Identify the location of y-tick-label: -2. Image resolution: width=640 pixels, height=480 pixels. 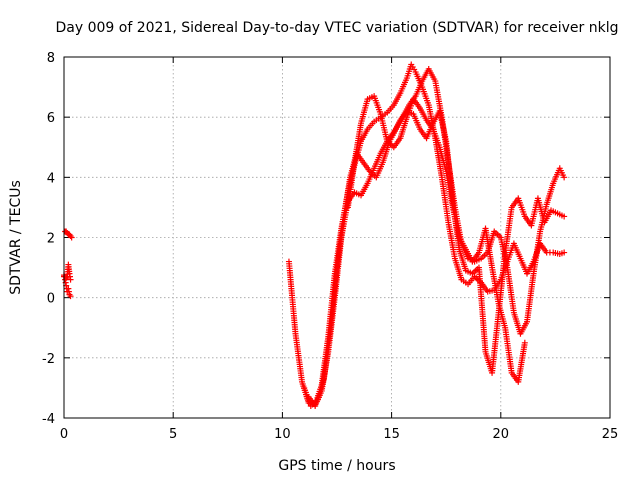
(48, 359).